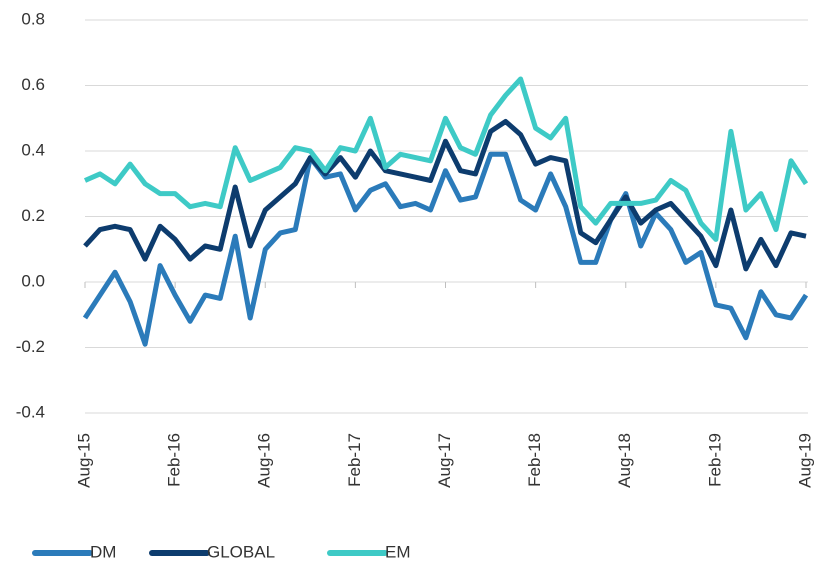  What do you see at coordinates (33, 84) in the screenshot?
I see `y-tick-label: 0.6` at bounding box center [33, 84].